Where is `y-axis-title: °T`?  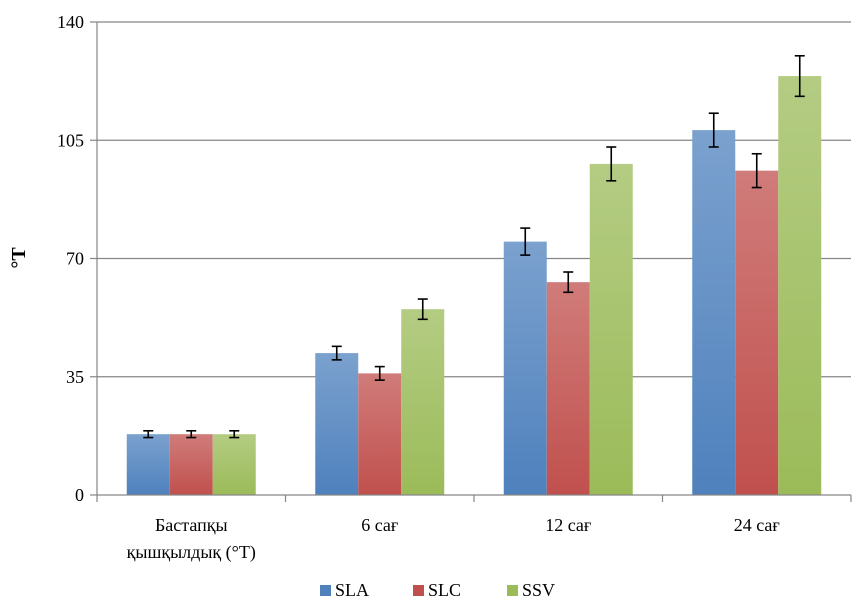
y-axis-title: °T is located at coordinates (19, 258).